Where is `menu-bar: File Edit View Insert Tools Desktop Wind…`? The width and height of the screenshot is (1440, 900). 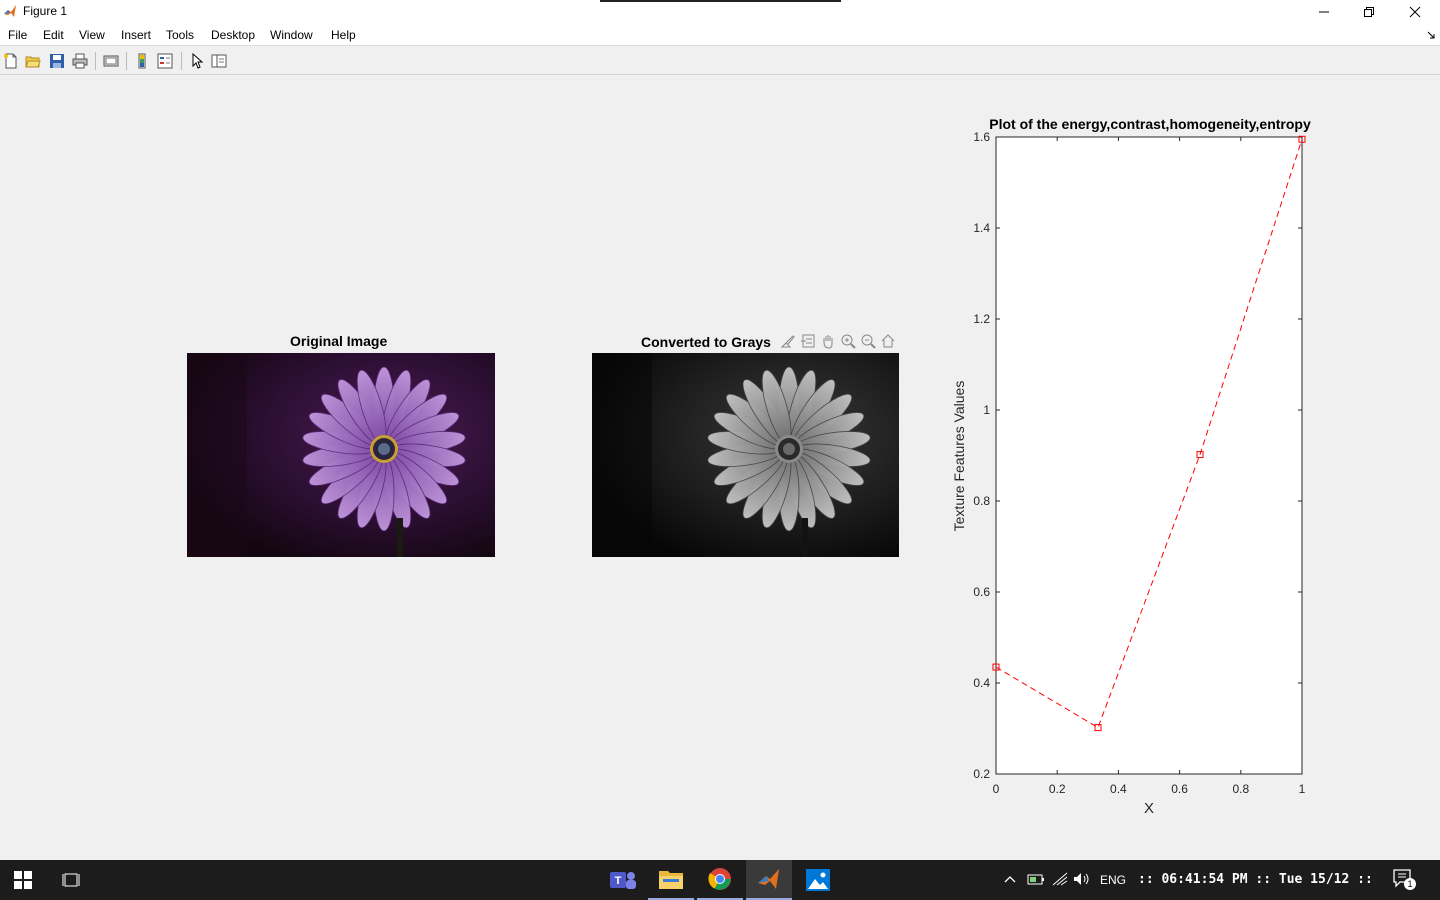
menu-bar: File Edit View Insert Tools Desktop Wind… is located at coordinates (720, 35).